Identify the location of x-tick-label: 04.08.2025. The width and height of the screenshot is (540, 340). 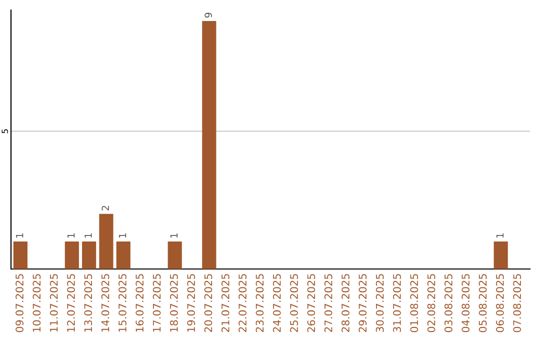
(466, 303).